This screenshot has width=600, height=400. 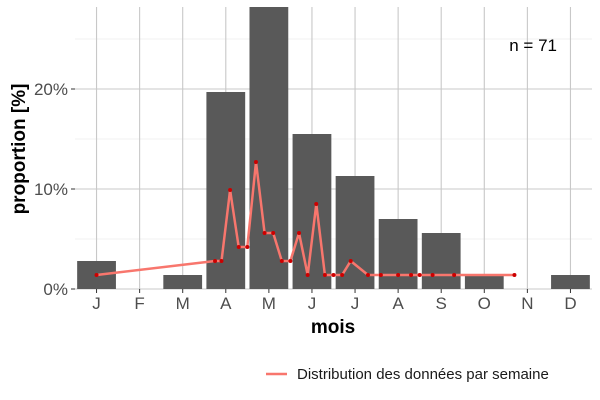 What do you see at coordinates (333, 327) in the screenshot?
I see `x-axis-title: mois` at bounding box center [333, 327].